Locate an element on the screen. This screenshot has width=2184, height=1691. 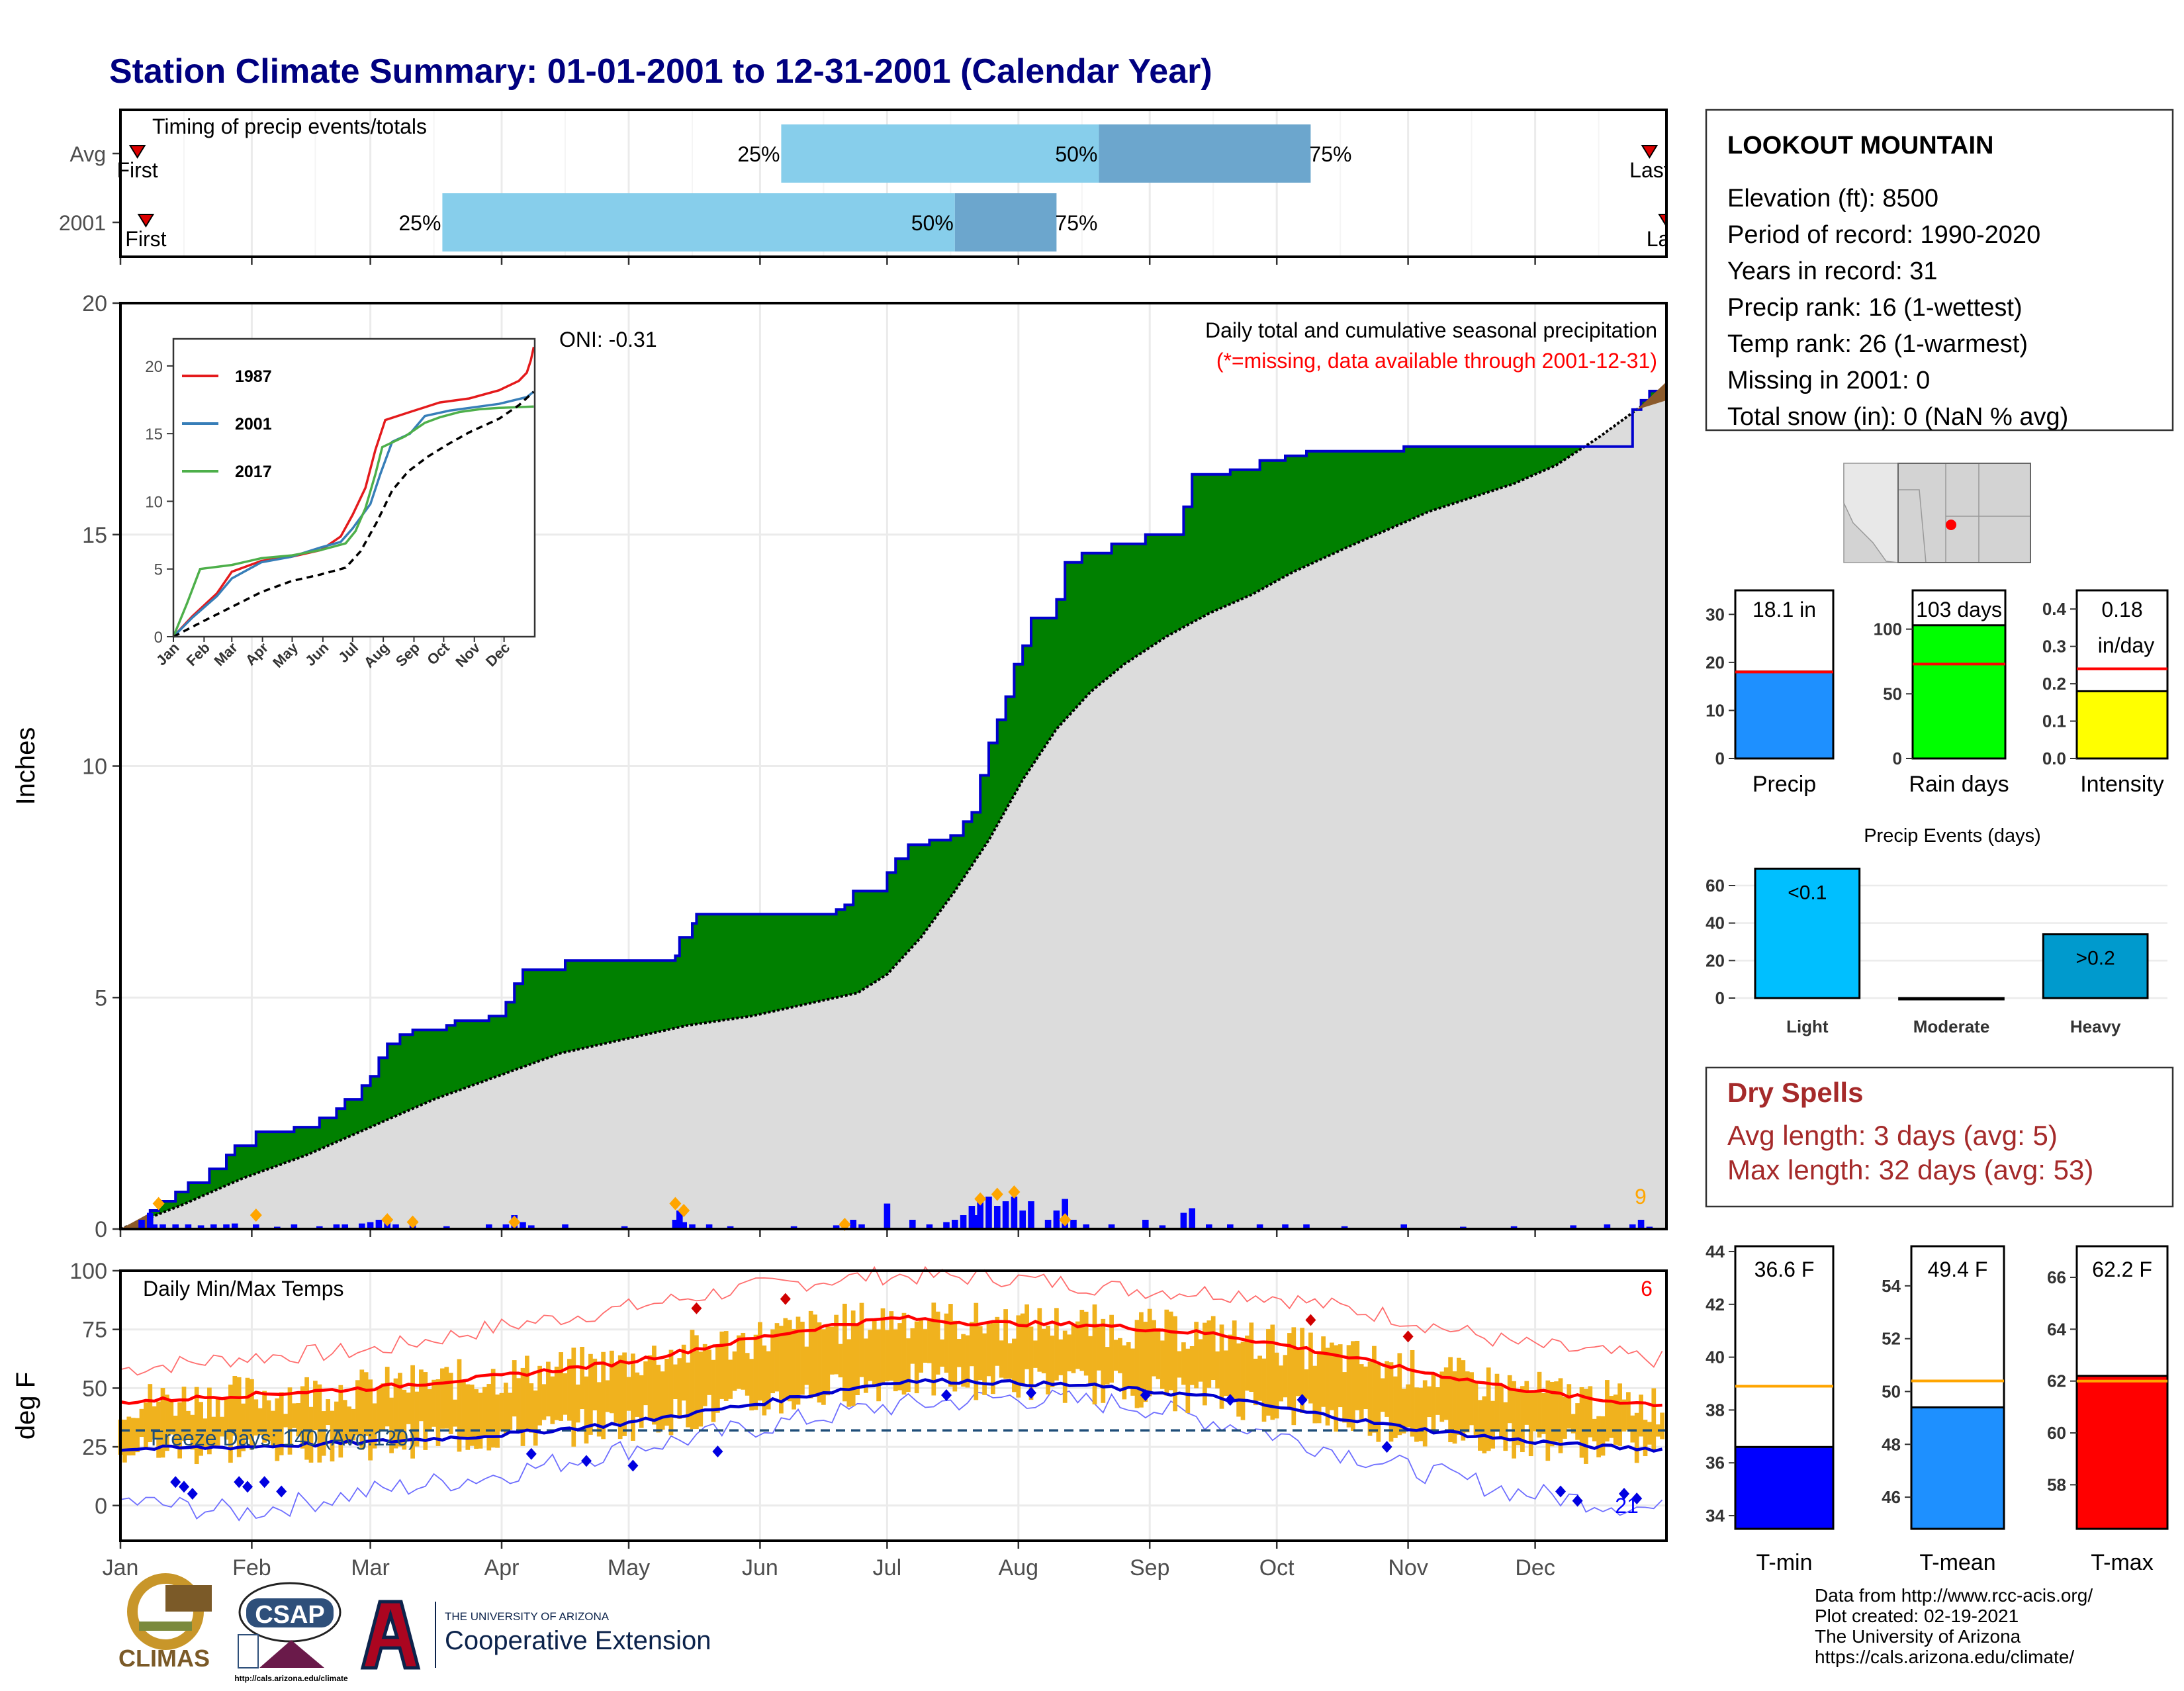
summary-bar-value-label: 103 days is located at coordinates (1959, 609).